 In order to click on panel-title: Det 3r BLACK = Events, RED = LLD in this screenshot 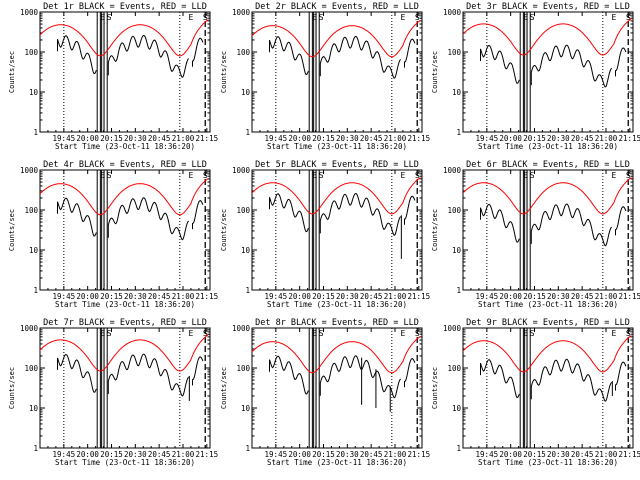, I will do `click(548, 7)`.